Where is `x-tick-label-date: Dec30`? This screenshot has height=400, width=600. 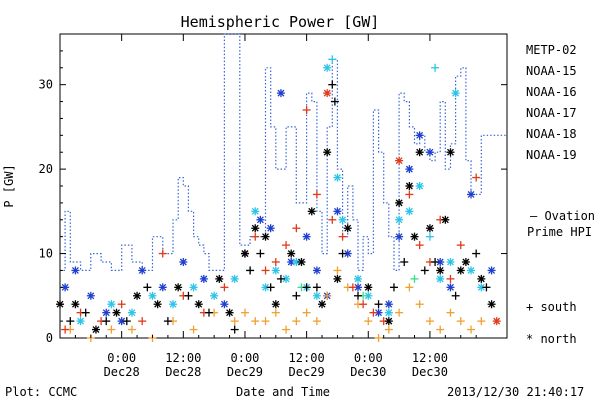 x-tick-label-date: Dec30 is located at coordinates (368, 372).